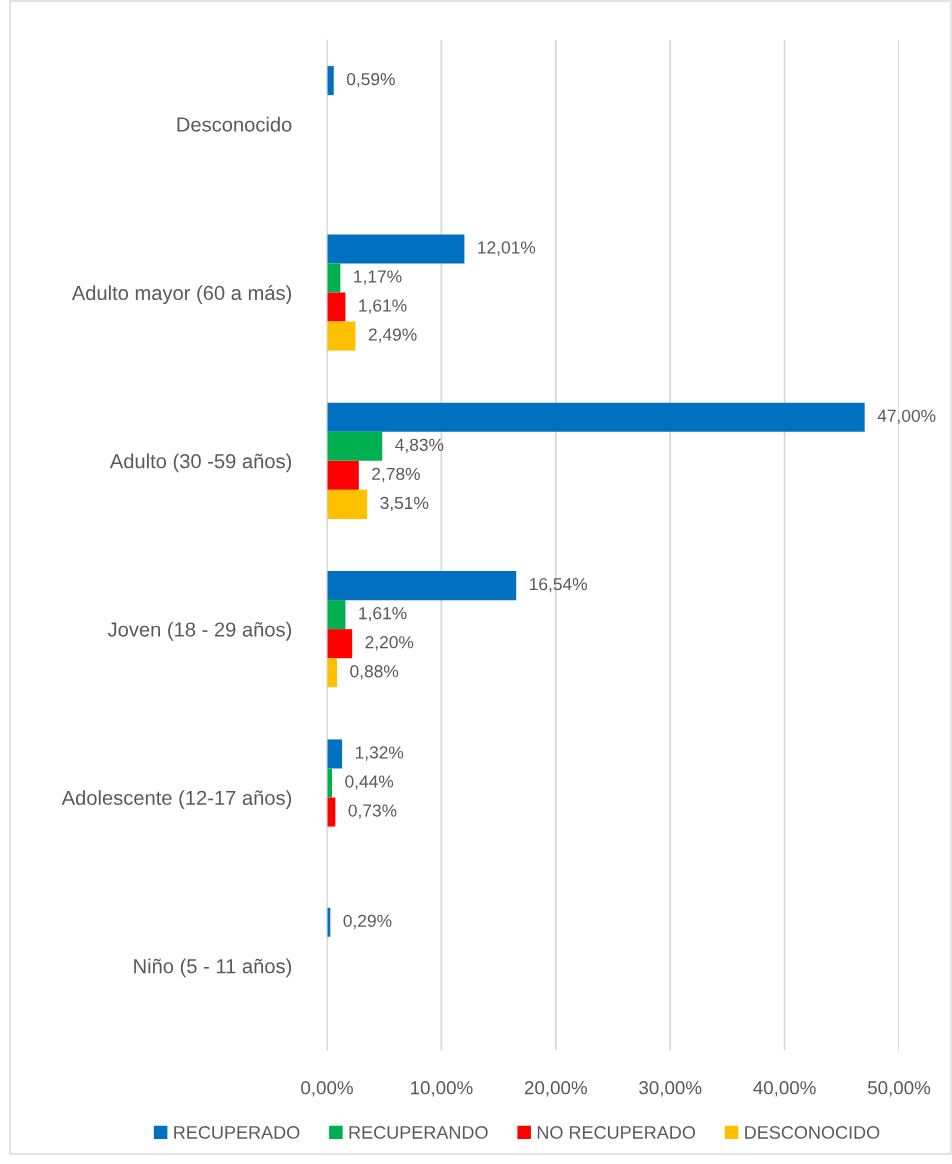 The height and width of the screenshot is (1164, 952). I want to click on data-label: 2,78%, so click(396, 475).